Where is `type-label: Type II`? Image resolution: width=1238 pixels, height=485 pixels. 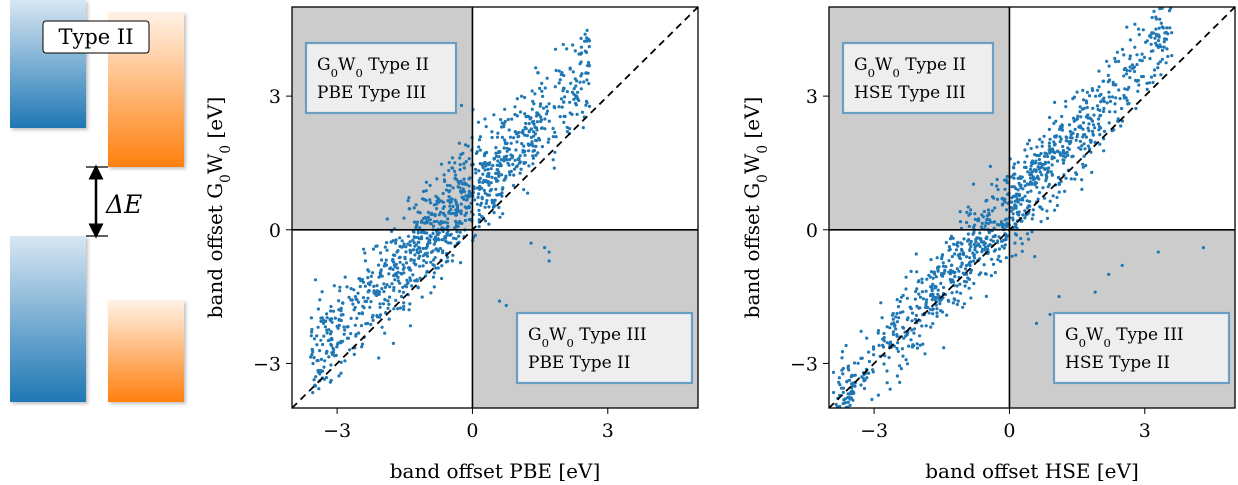
type-label: Type II is located at coordinates (95, 37).